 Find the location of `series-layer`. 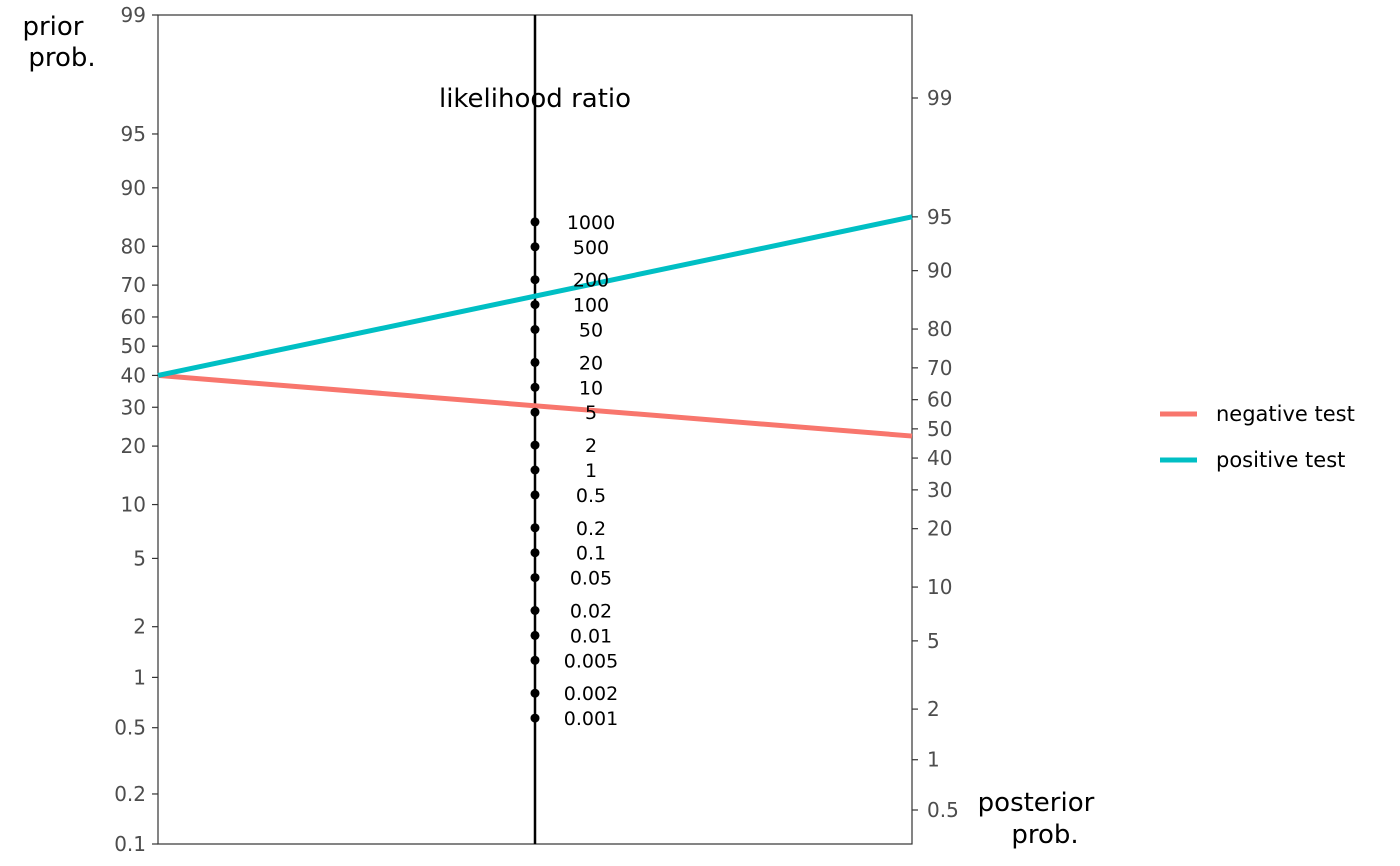

series-layer is located at coordinates (535, 326).